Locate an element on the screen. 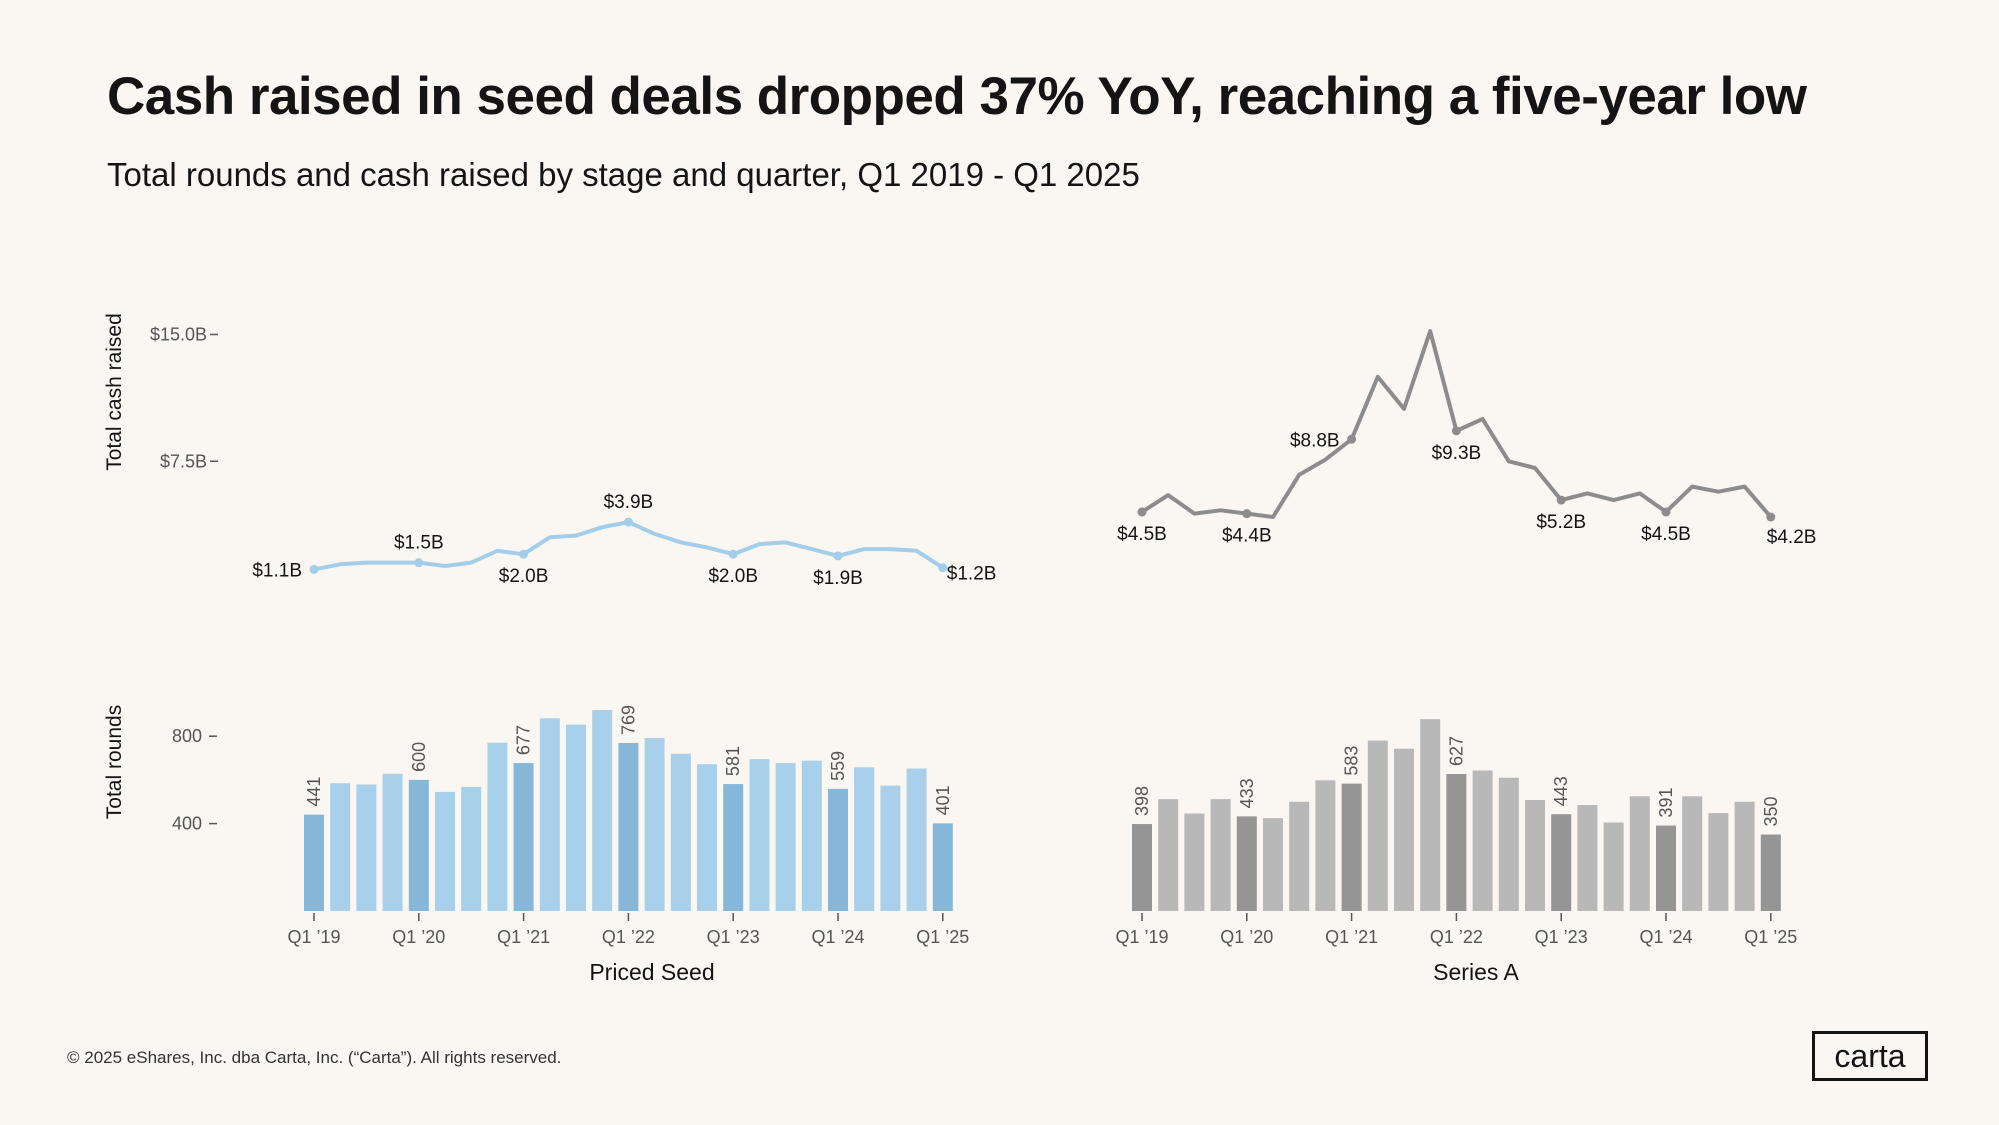  series-a-rounds-data-label: 350 is located at coordinates (1771, 811).